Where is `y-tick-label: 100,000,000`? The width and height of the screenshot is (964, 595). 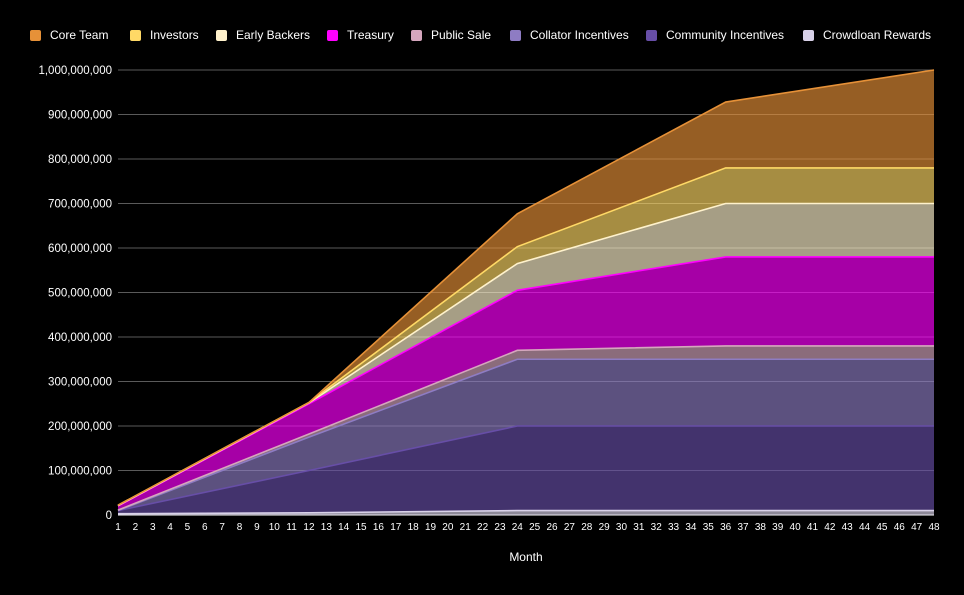 y-tick-label: 100,000,000 is located at coordinates (80, 472).